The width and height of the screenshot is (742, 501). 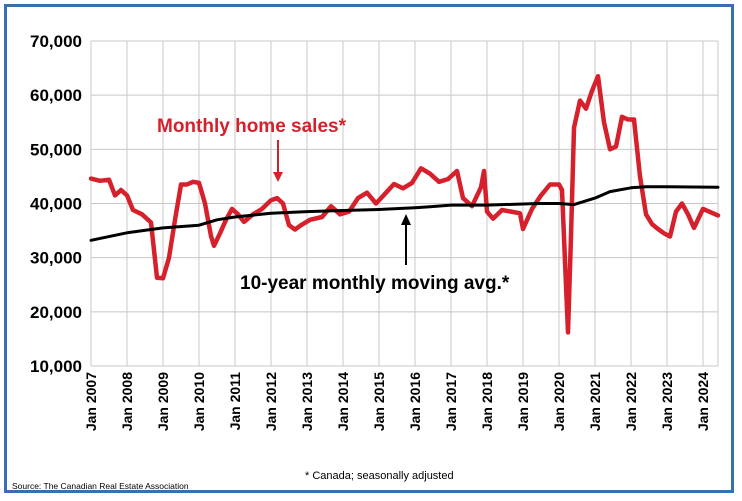 What do you see at coordinates (56, 41) in the screenshot?
I see `y-tick-label: 70,000` at bounding box center [56, 41].